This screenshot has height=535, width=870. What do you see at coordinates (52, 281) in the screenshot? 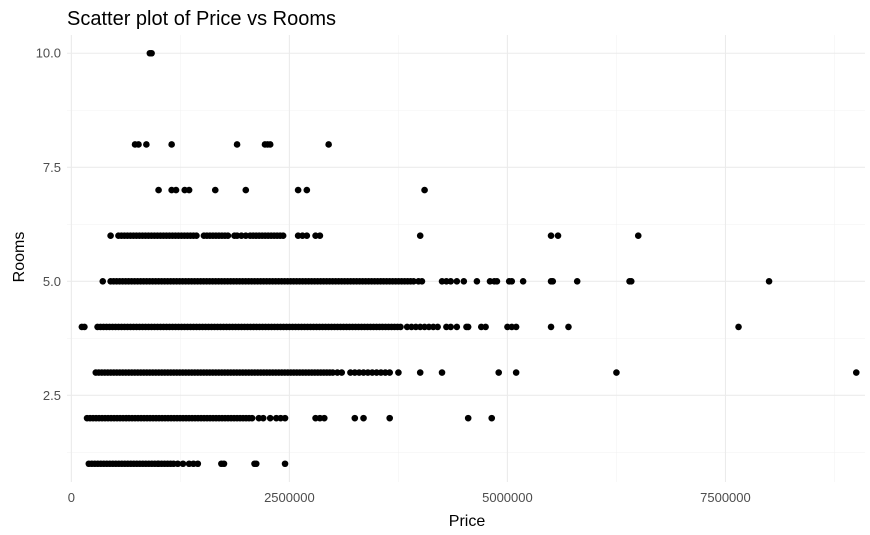
I see `y-tick-label: 5.0` at bounding box center [52, 281].